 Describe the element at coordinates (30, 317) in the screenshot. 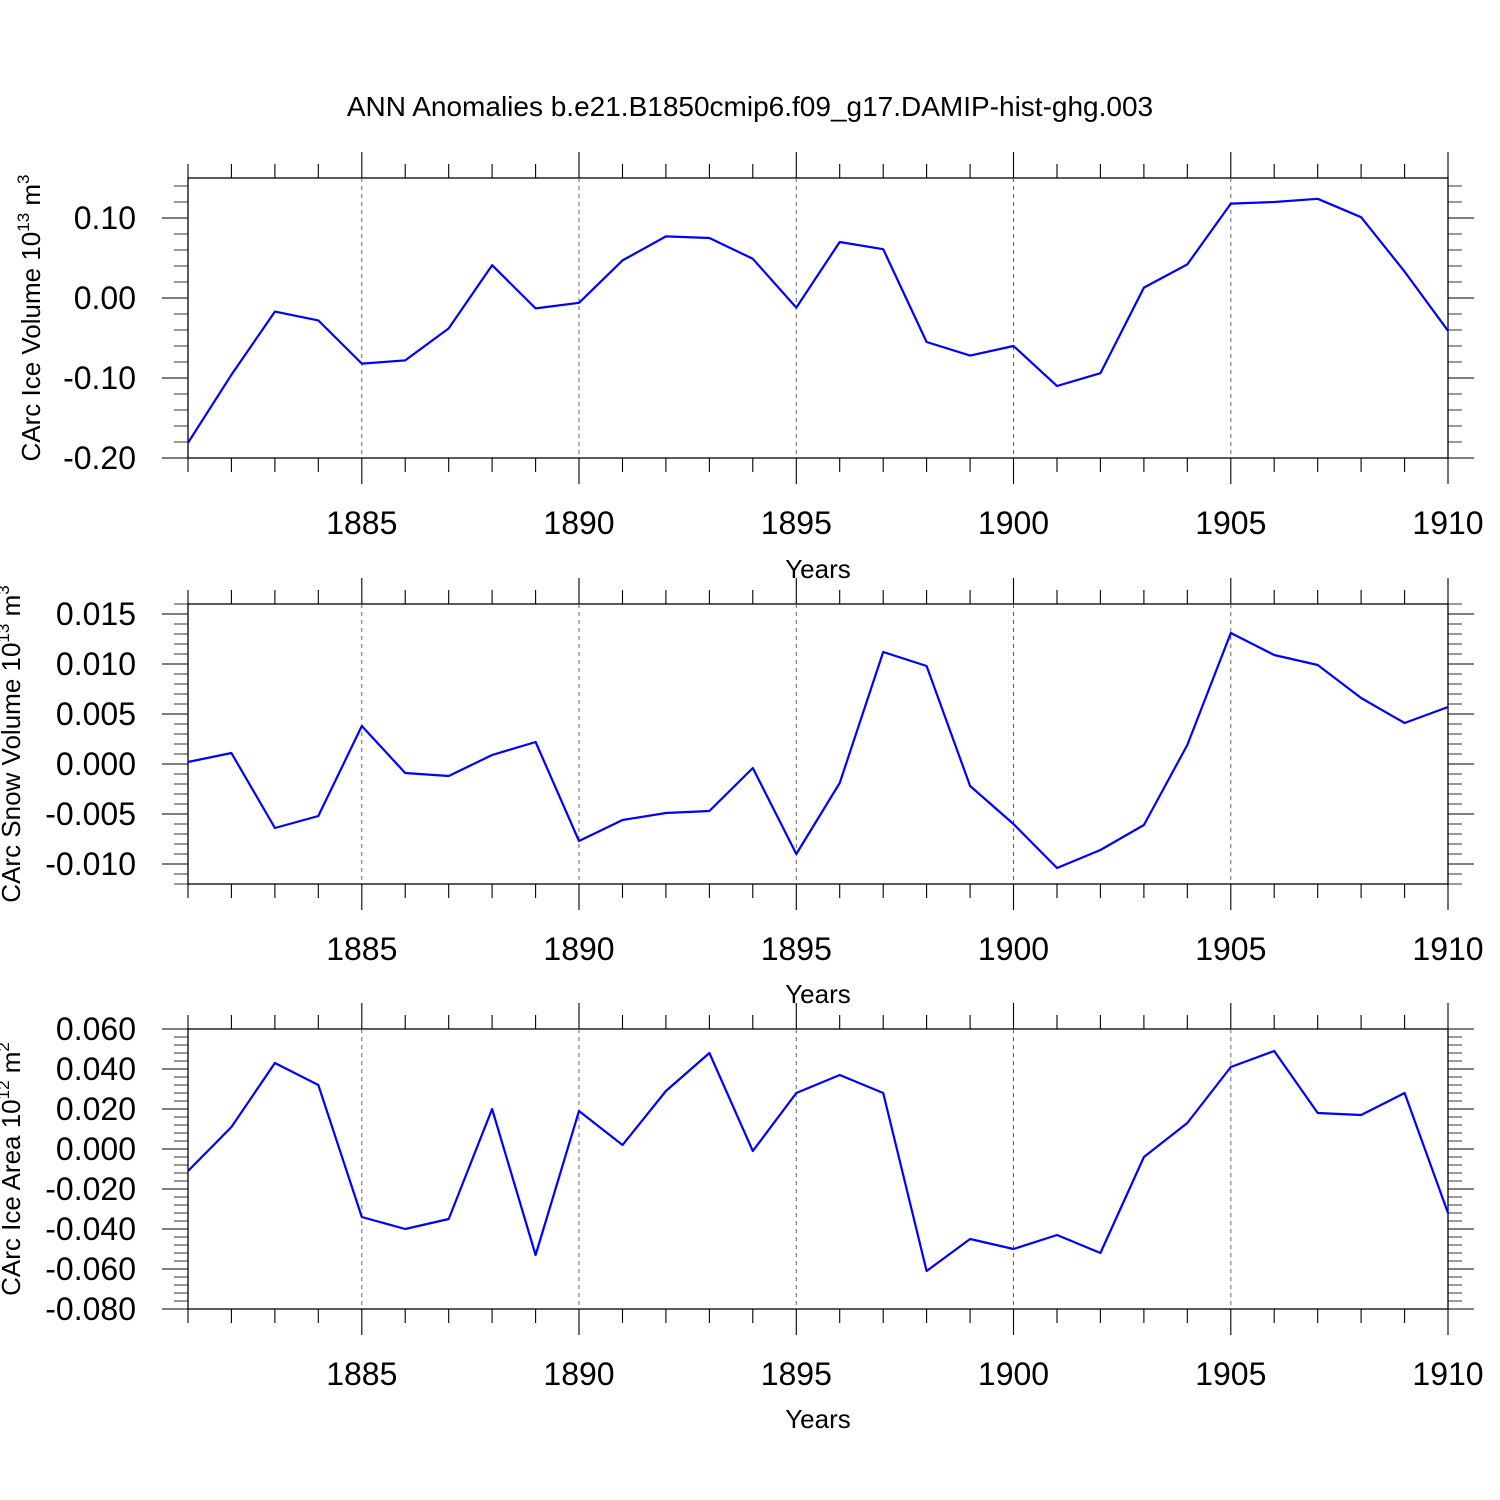

I see `y-axis-title: CArc Ice Volume 1013 m3` at that location.